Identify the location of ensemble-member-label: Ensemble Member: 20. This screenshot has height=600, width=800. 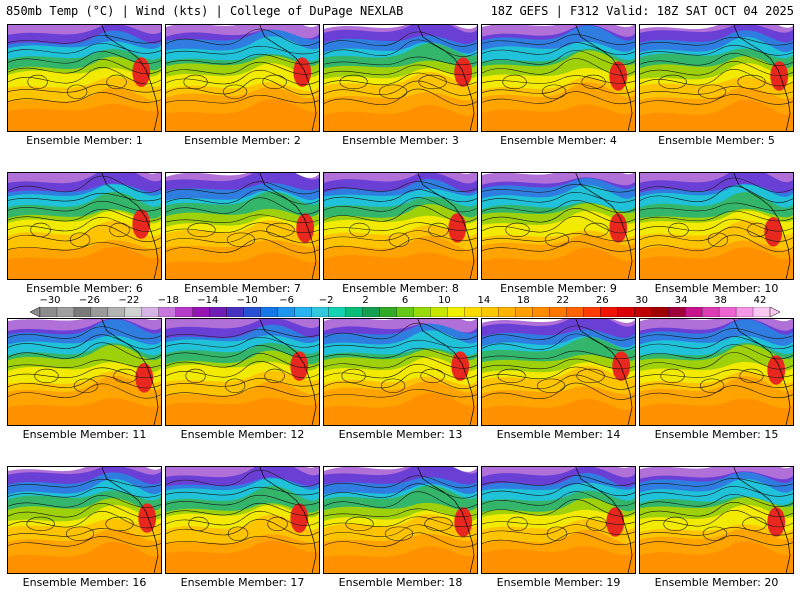
(716, 582).